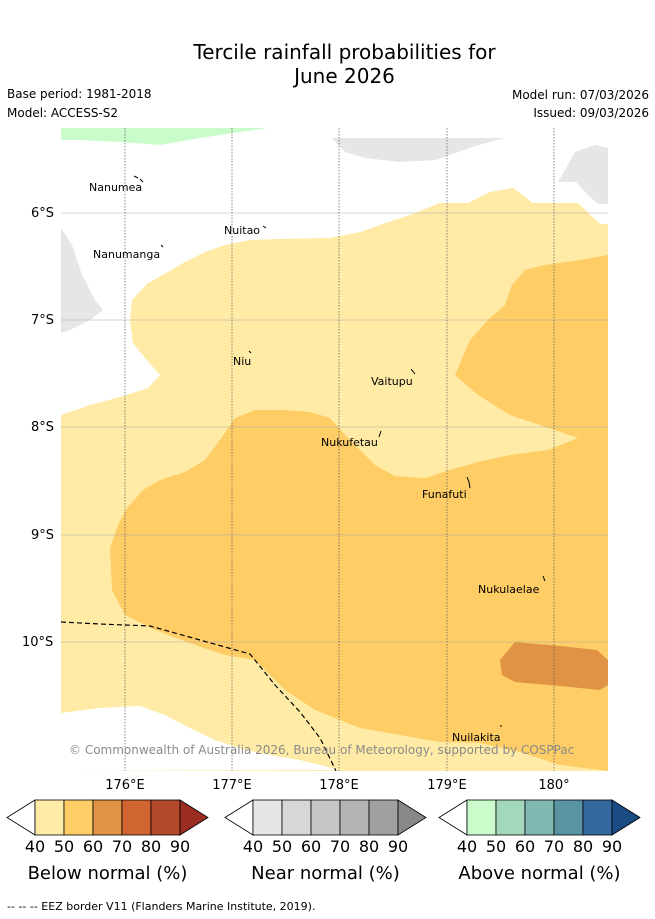 The width and height of the screenshot is (655, 919). What do you see at coordinates (580, 95) in the screenshot?
I see `model-run: Model run: 07/03/2026` at bounding box center [580, 95].